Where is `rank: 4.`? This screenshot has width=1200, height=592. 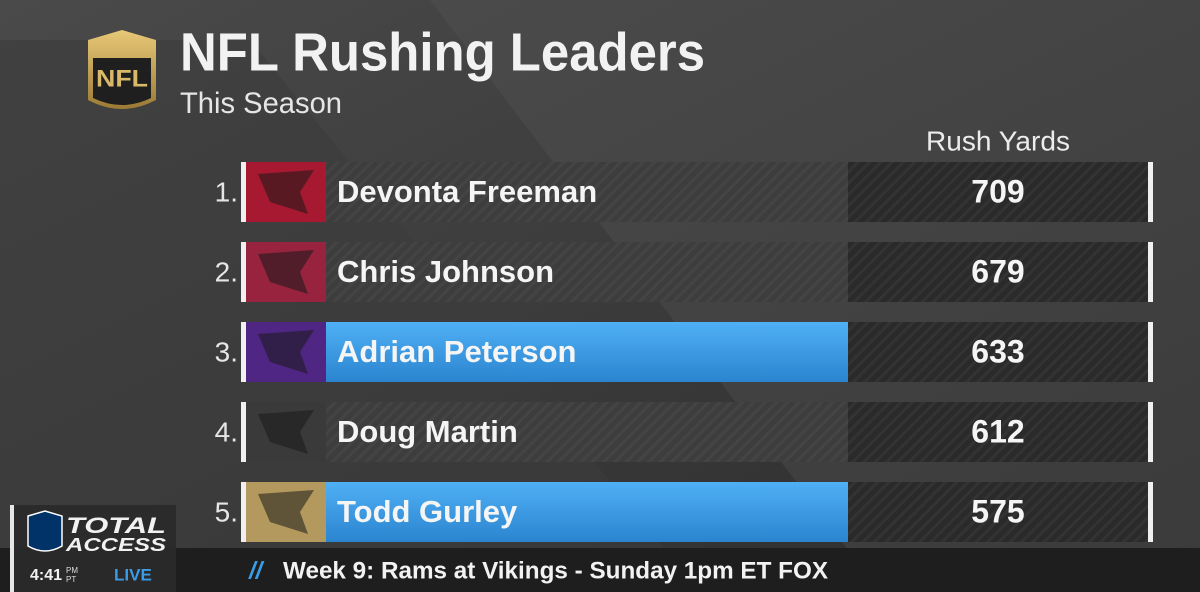 rank: 4. is located at coordinates (226, 431).